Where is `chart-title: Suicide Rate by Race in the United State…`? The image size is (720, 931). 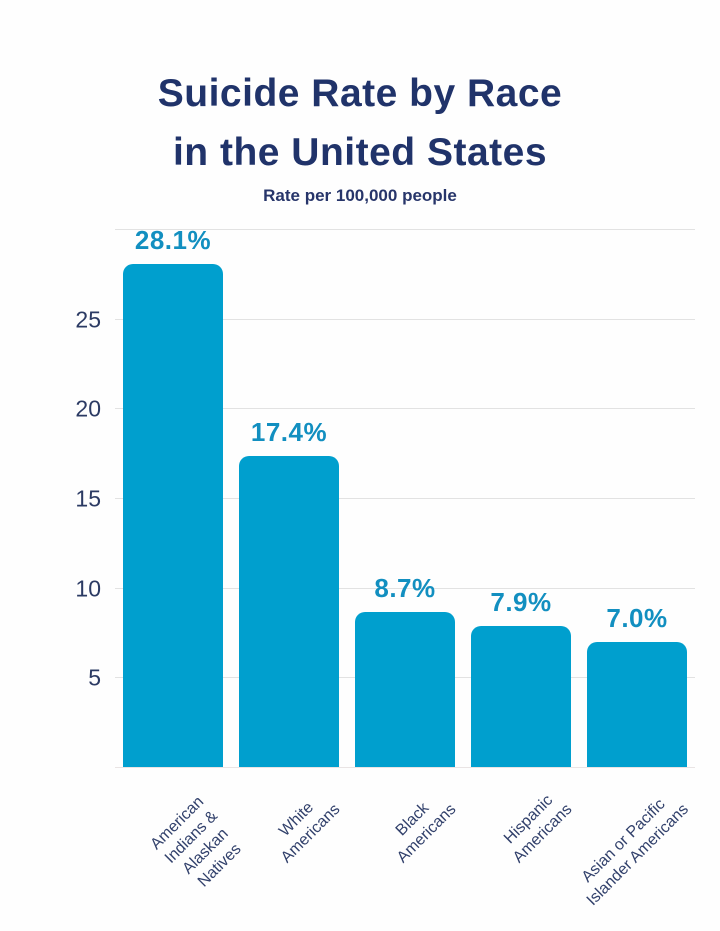 chart-title: Suicide Rate by Race in the United State… is located at coordinates (360, 123).